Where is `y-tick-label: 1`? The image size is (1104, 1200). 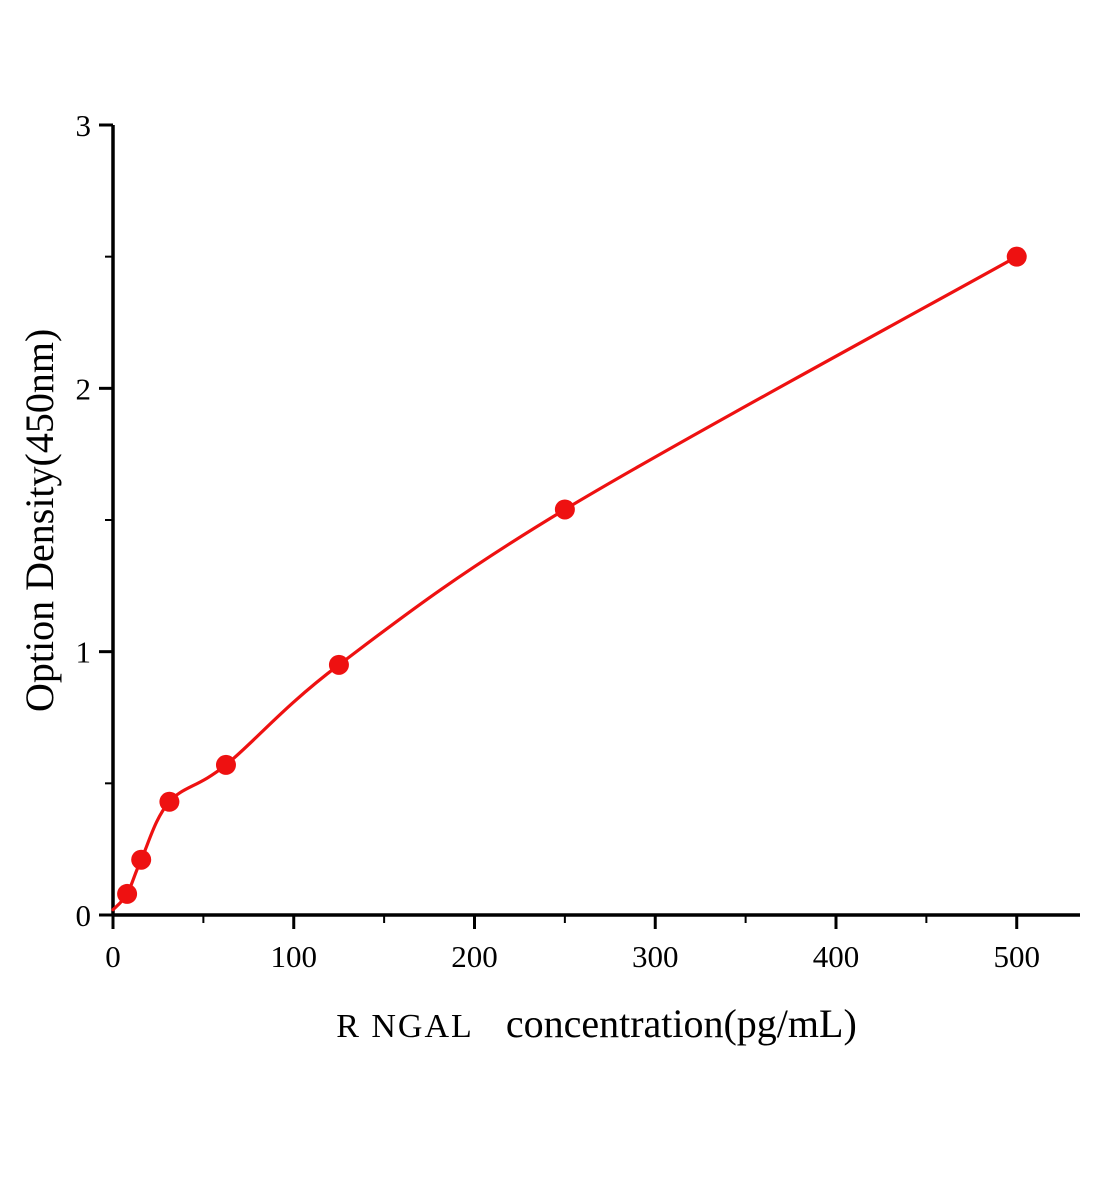 y-tick-label: 1 is located at coordinates (84, 652).